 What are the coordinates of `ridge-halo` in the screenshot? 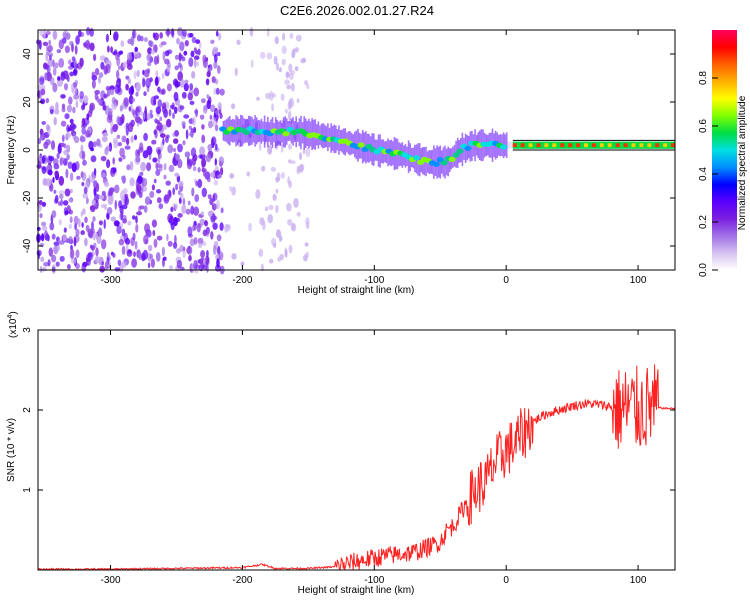 It's located at (448, 161).